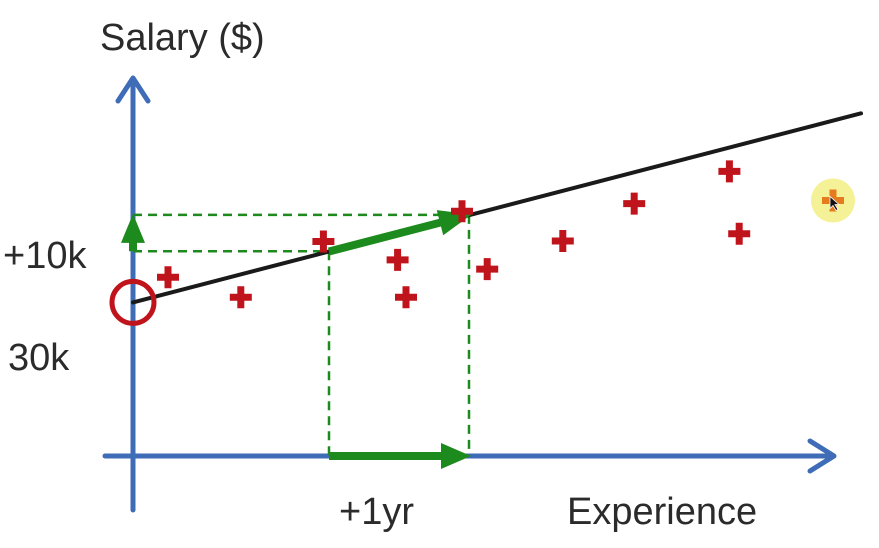 The height and width of the screenshot is (548, 879). What do you see at coordinates (39, 358) in the screenshot?
I see `y-tick-label-intercept: 30k` at bounding box center [39, 358].